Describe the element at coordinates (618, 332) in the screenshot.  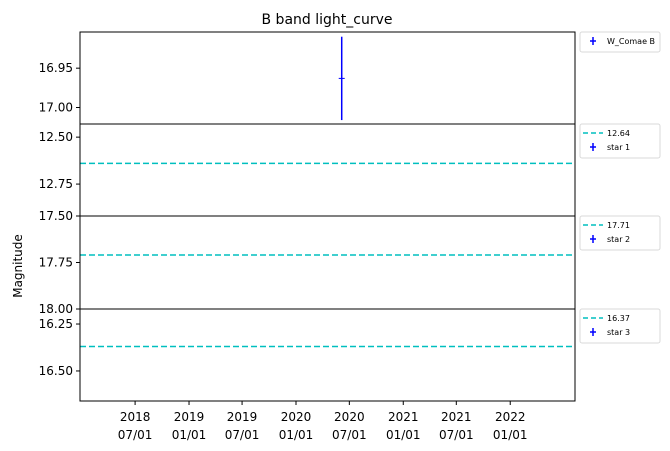
I see `legend-label: star 3` at that location.